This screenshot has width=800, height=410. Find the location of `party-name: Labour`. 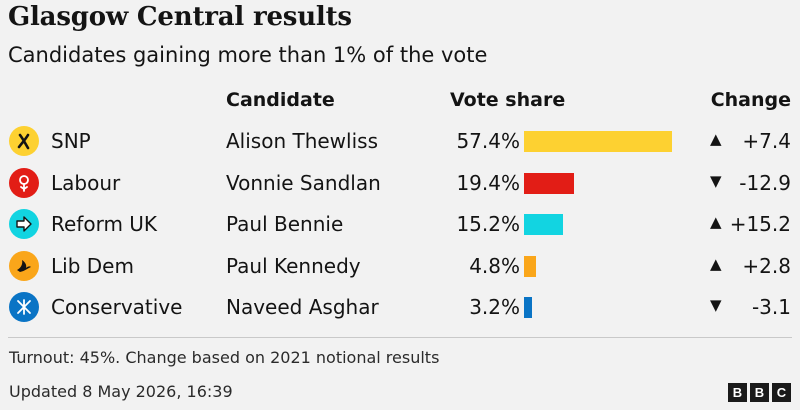

party-name: Labour is located at coordinates (86, 183).